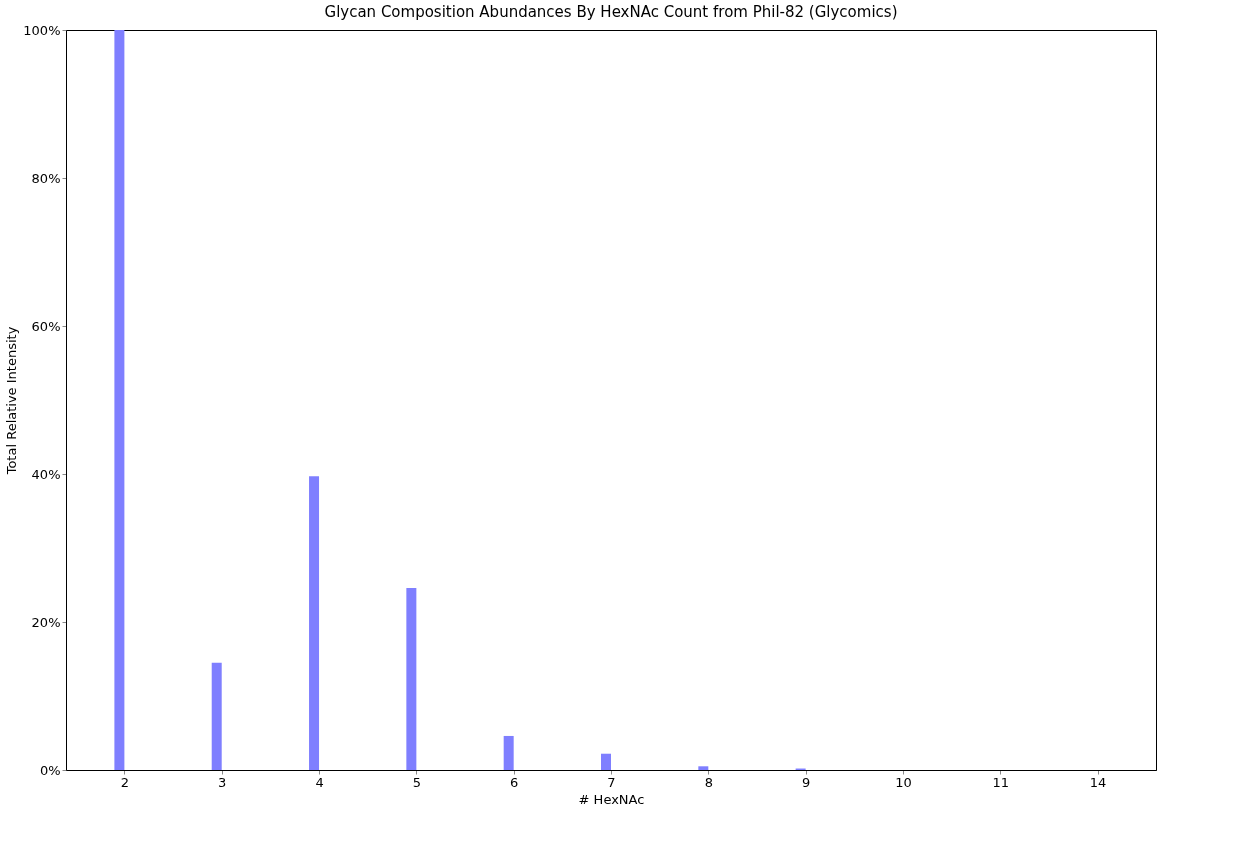  What do you see at coordinates (903, 782) in the screenshot?
I see `x-tick-label: 10` at bounding box center [903, 782].